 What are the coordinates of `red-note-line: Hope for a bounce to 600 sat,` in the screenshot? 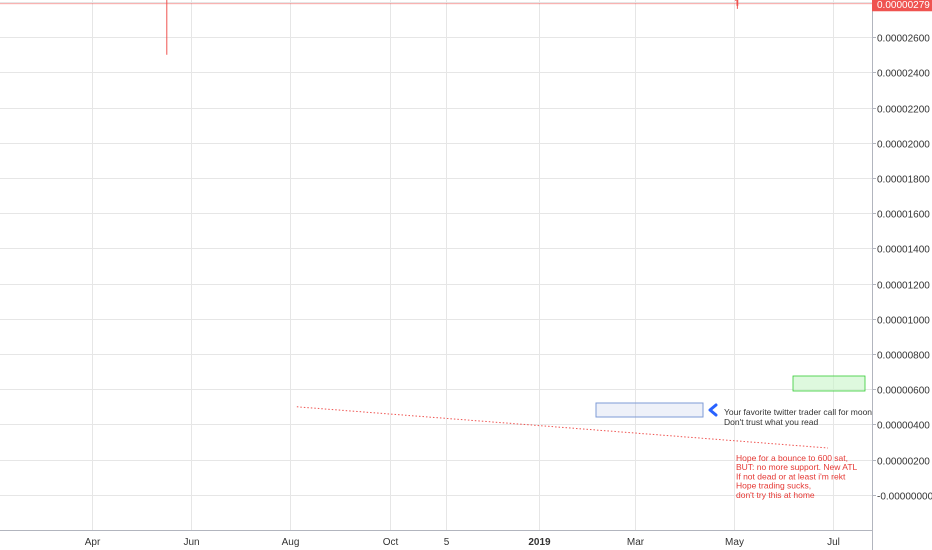 It's located at (792, 458).